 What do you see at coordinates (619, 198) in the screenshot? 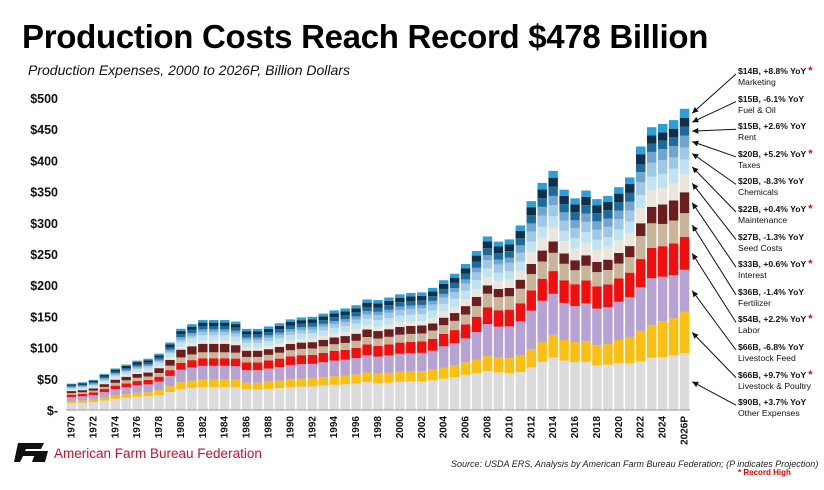
I see `bar-segment-fuel-oil-2020` at bounding box center [619, 198].